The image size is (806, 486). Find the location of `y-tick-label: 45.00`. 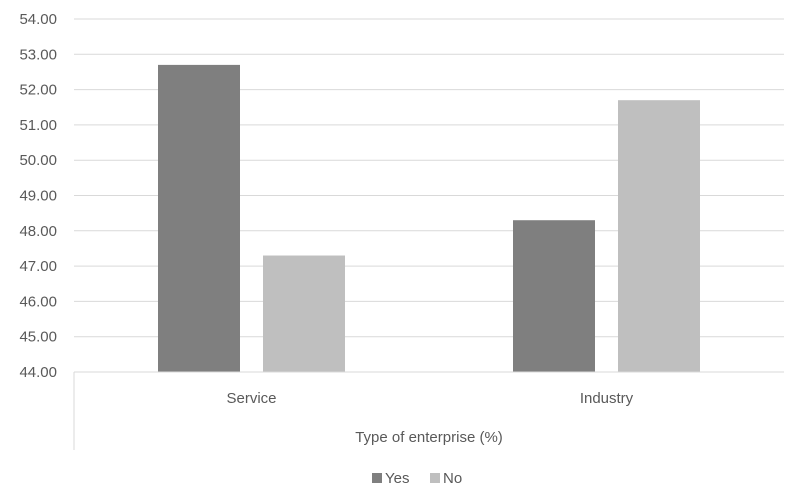

y-tick-label: 45.00 is located at coordinates (38, 337).